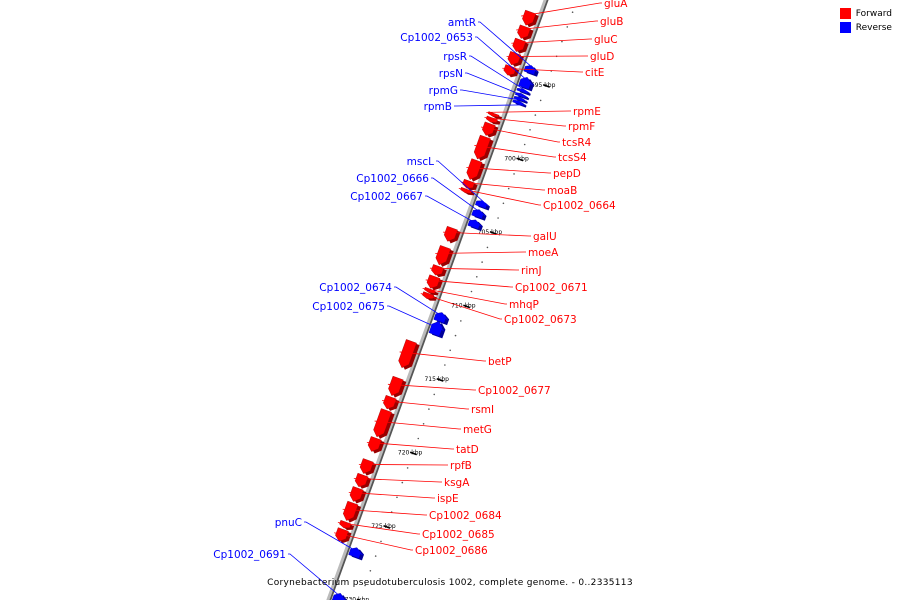  I want to click on gene-label-Cp1002_0686: Cp1002_0686, so click(451, 551).